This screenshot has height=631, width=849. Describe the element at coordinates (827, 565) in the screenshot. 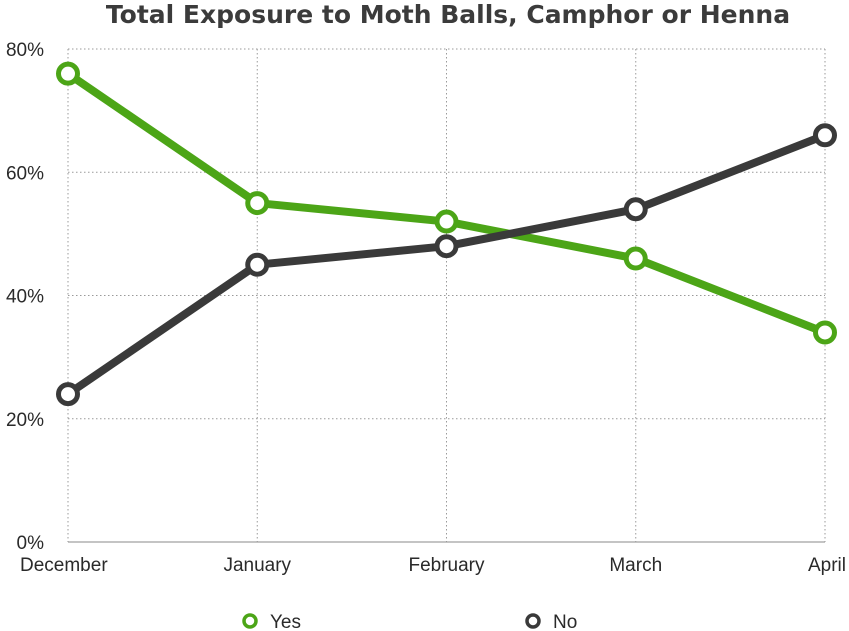

I see `x-tick-label: April` at that location.